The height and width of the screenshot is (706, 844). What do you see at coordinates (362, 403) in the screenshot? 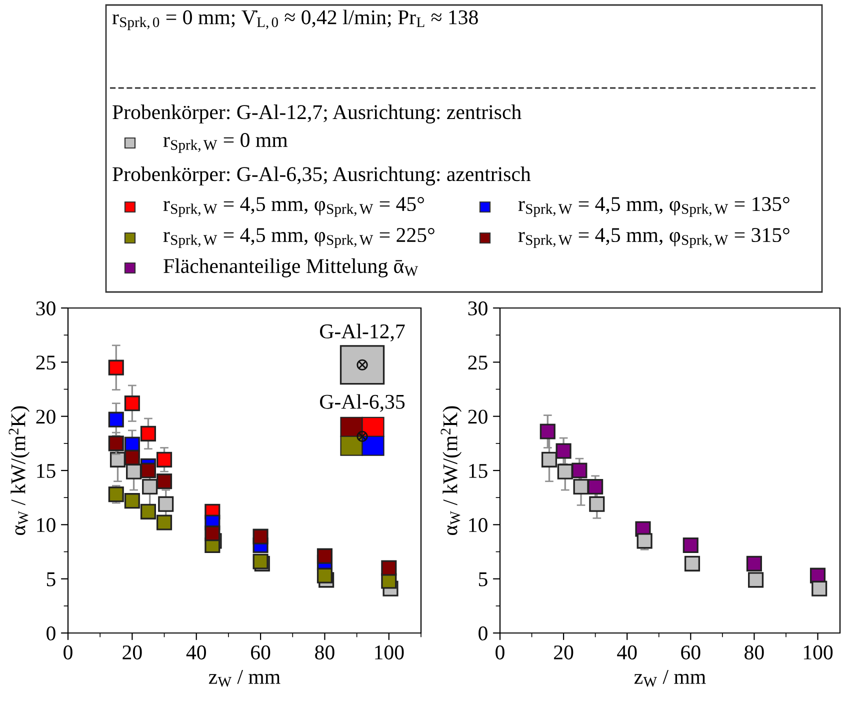
I see `annotation: G-Al-6,35` at bounding box center [362, 403].